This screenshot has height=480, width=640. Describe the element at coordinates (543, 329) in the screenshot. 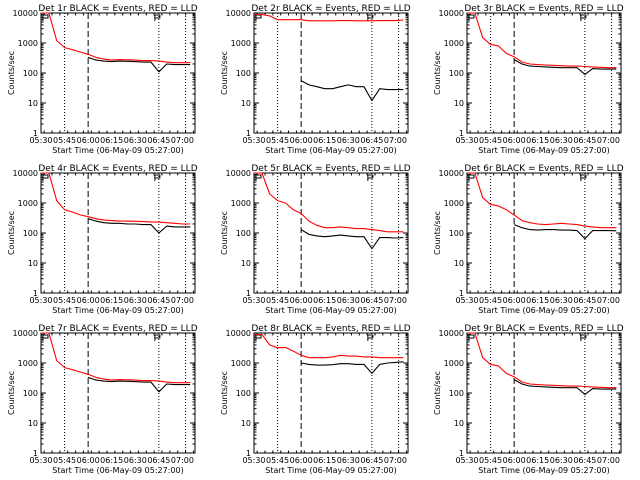

I see `panel-title: Det 9r BLACK = Events, RED = LLD` at that location.